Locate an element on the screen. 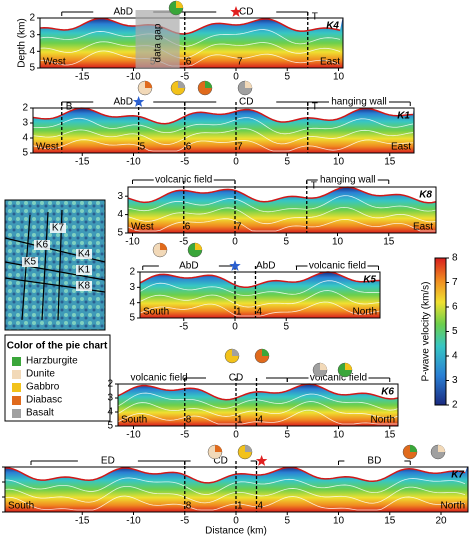 The image size is (474, 538). end-label: West is located at coordinates (54, 62).